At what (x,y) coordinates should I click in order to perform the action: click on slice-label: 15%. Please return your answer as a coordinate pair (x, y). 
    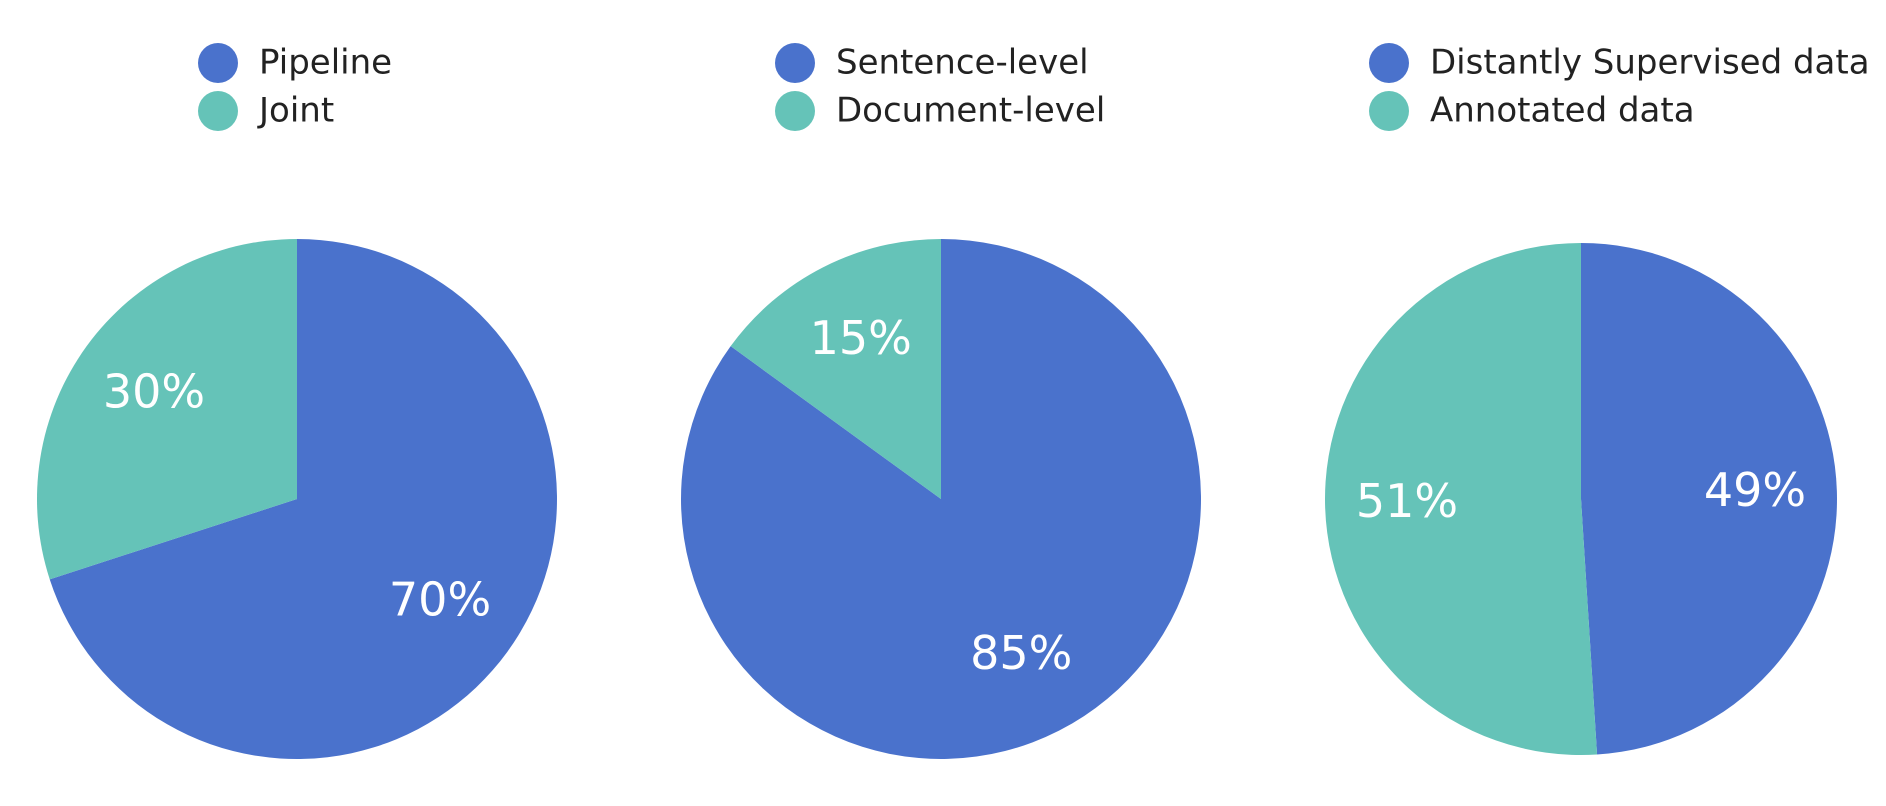
    Looking at the image, I should click on (861, 338).